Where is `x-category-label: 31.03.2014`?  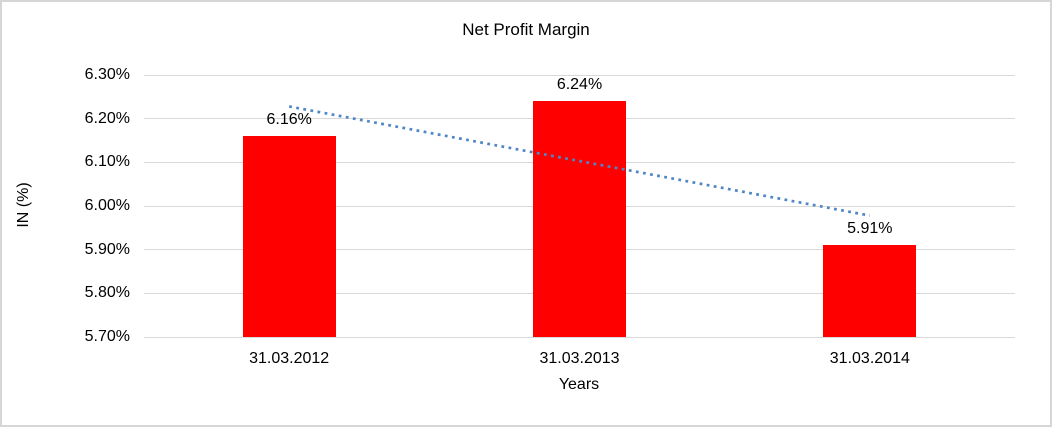 x-category-label: 31.03.2014 is located at coordinates (869, 358).